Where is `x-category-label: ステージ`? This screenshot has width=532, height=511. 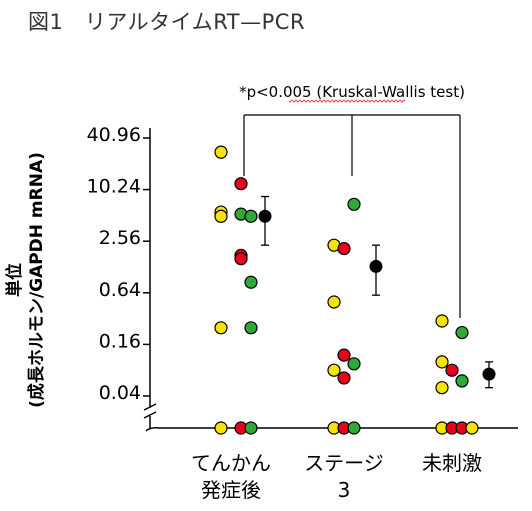 x-category-label: ステージ is located at coordinates (344, 463).